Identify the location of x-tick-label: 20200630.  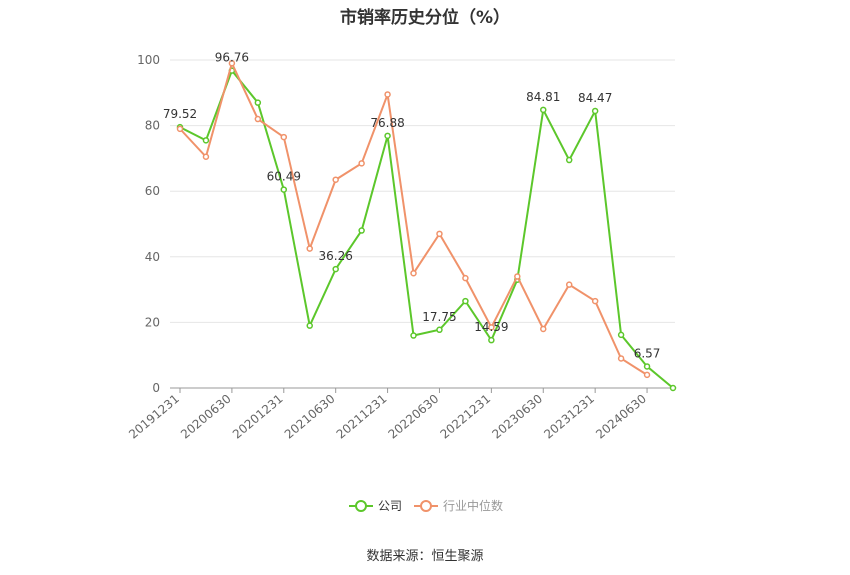
(206, 417).